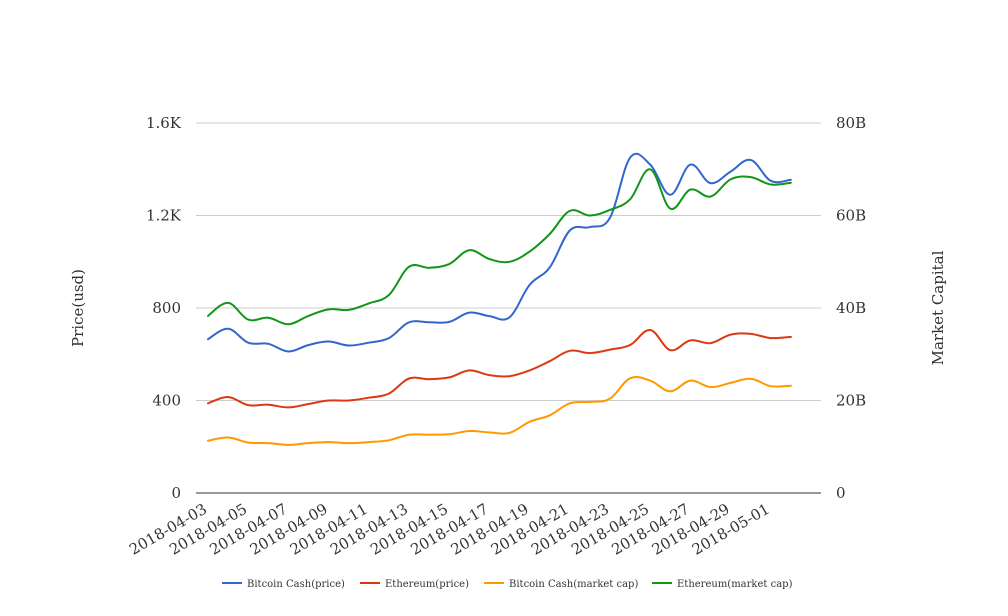 The image size is (1008, 616). I want to click on legend-label: Bitcoin Cash(price), so click(296, 584).